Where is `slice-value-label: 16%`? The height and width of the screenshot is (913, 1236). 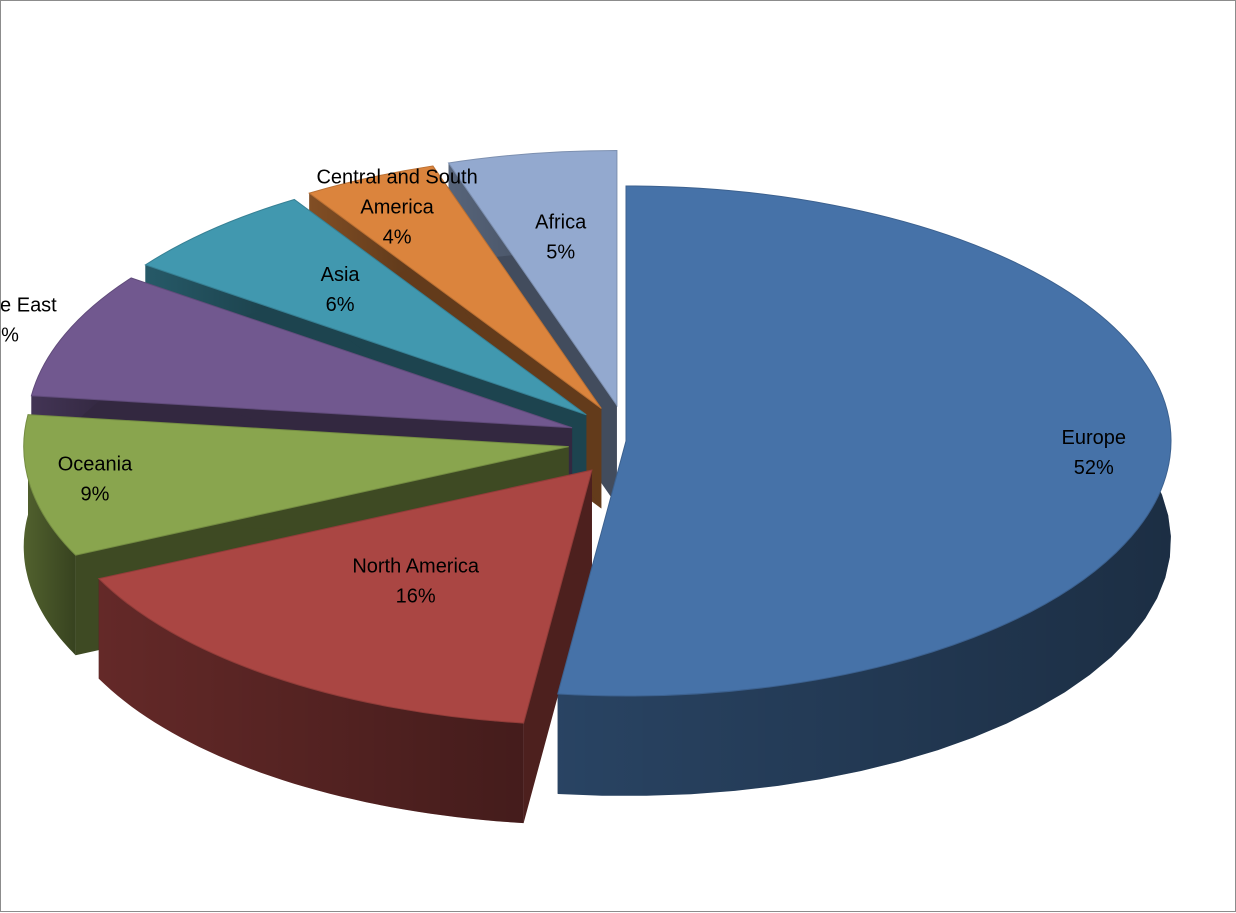 slice-value-label: 16% is located at coordinates (416, 597).